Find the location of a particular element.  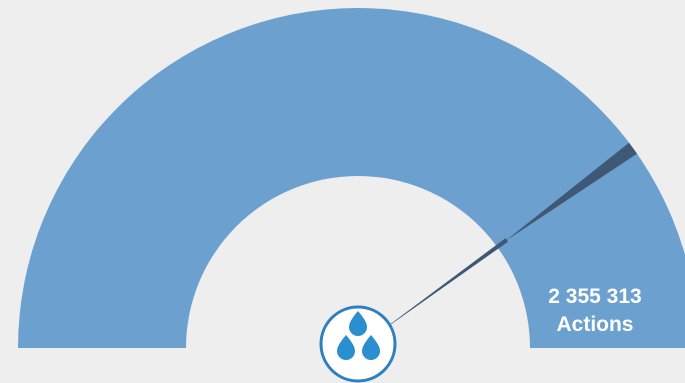

water-drops-logo-icon is located at coordinates (358, 344).